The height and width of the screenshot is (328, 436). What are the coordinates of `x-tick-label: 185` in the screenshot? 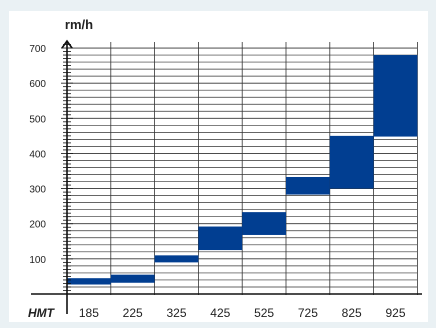 It's located at (89, 313).